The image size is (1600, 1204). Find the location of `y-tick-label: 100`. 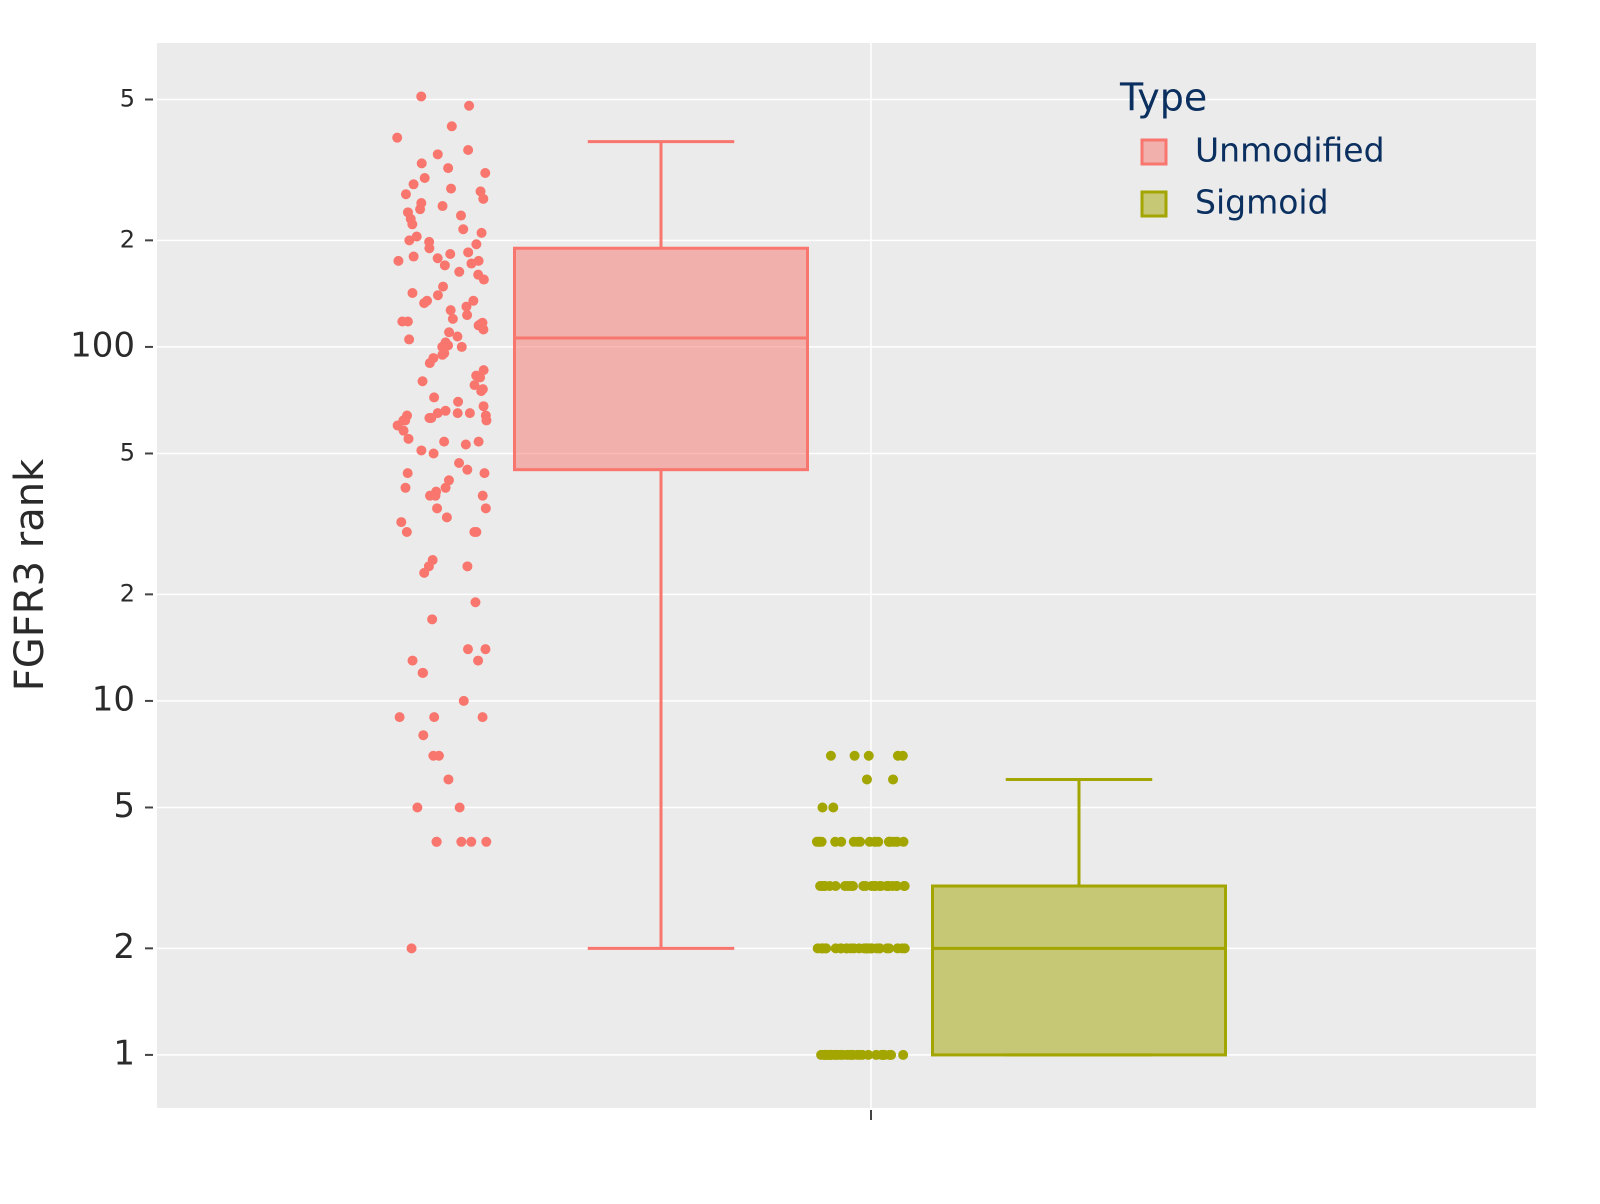

y-tick-label: 100 is located at coordinates (102, 345).